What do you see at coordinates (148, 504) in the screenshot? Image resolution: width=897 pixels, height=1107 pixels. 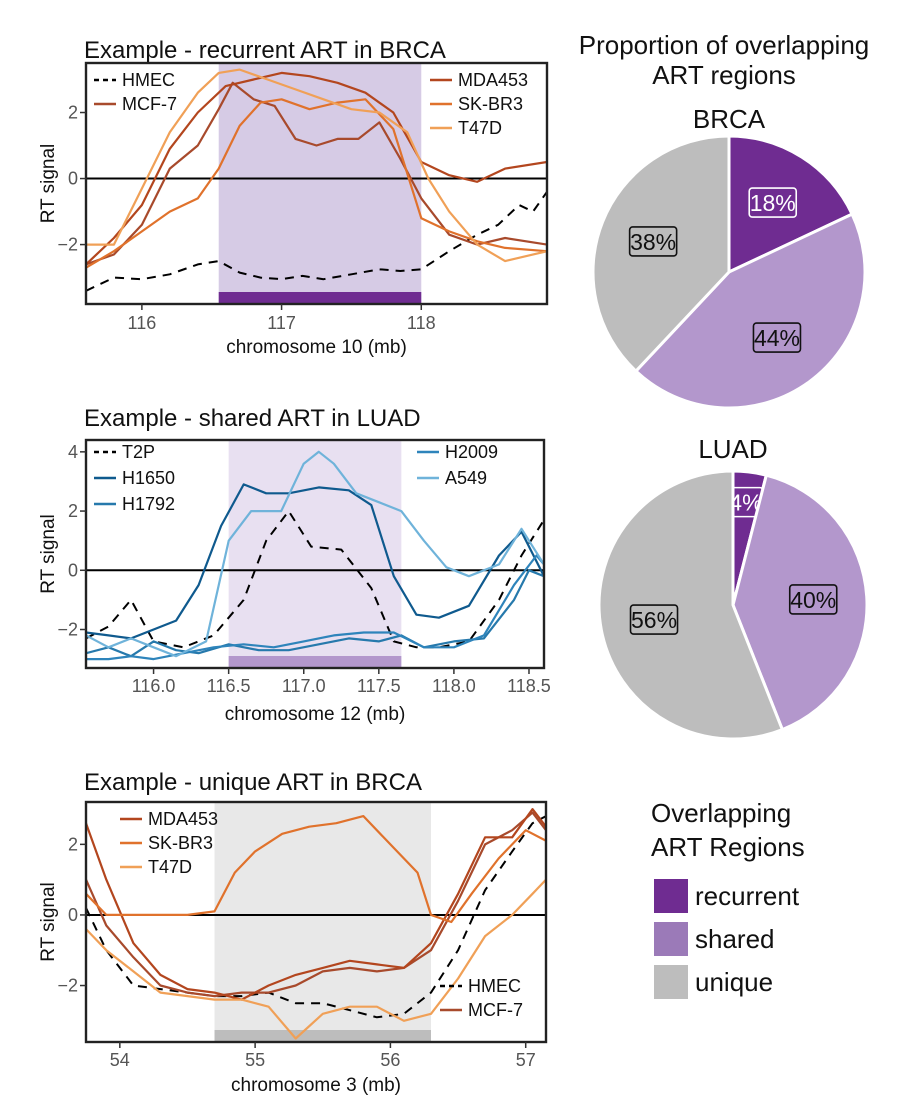 I see `legend-entry-h1792: H1792` at bounding box center [148, 504].